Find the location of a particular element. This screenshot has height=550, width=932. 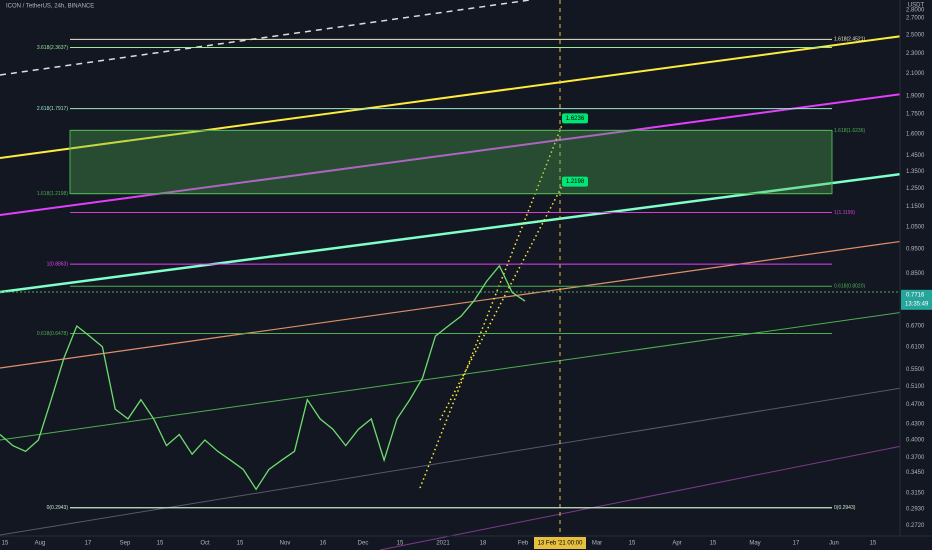

price-tick-label: 0.5500 is located at coordinates (915, 370).